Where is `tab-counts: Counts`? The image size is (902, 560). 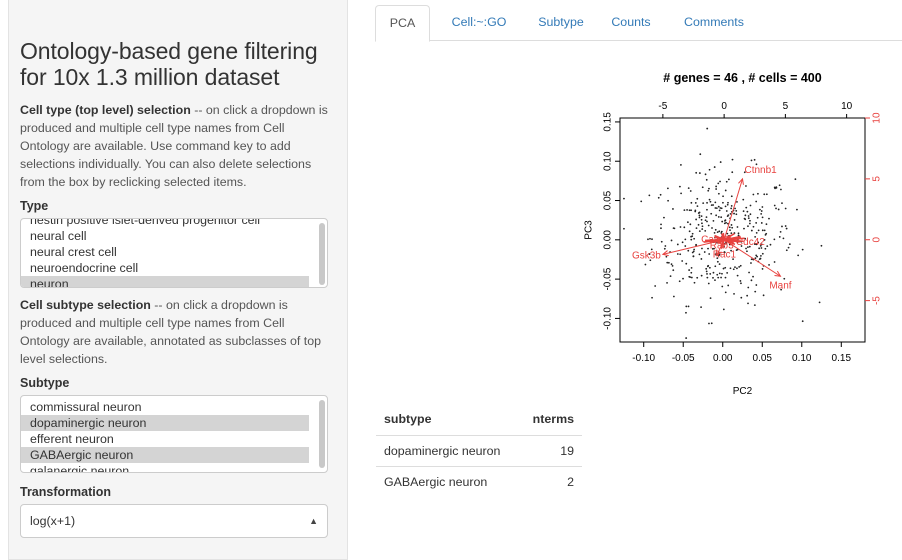
tab-counts: Counts is located at coordinates (631, 22).